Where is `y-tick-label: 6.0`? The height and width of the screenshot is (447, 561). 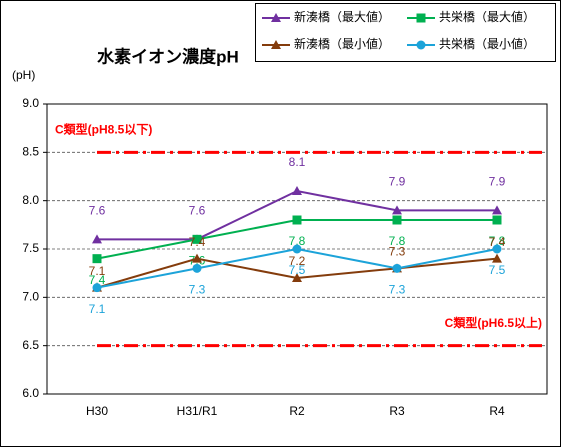
y-tick-label: 6.0 is located at coordinates (30, 393).